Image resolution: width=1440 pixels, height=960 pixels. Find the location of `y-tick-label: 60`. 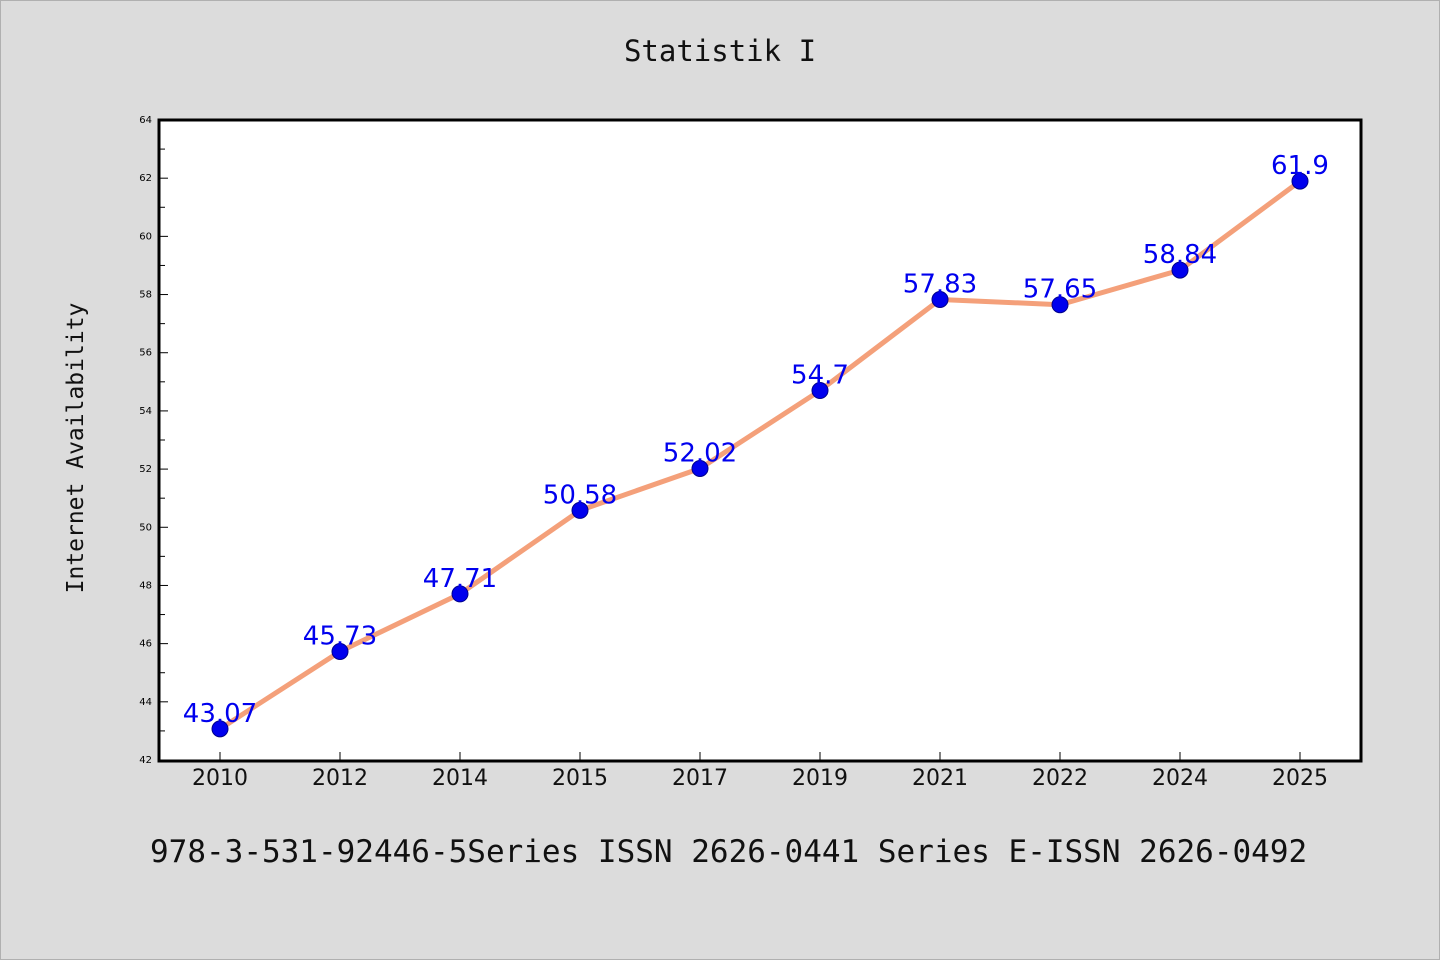

y-tick-label: 60 is located at coordinates (145, 236).